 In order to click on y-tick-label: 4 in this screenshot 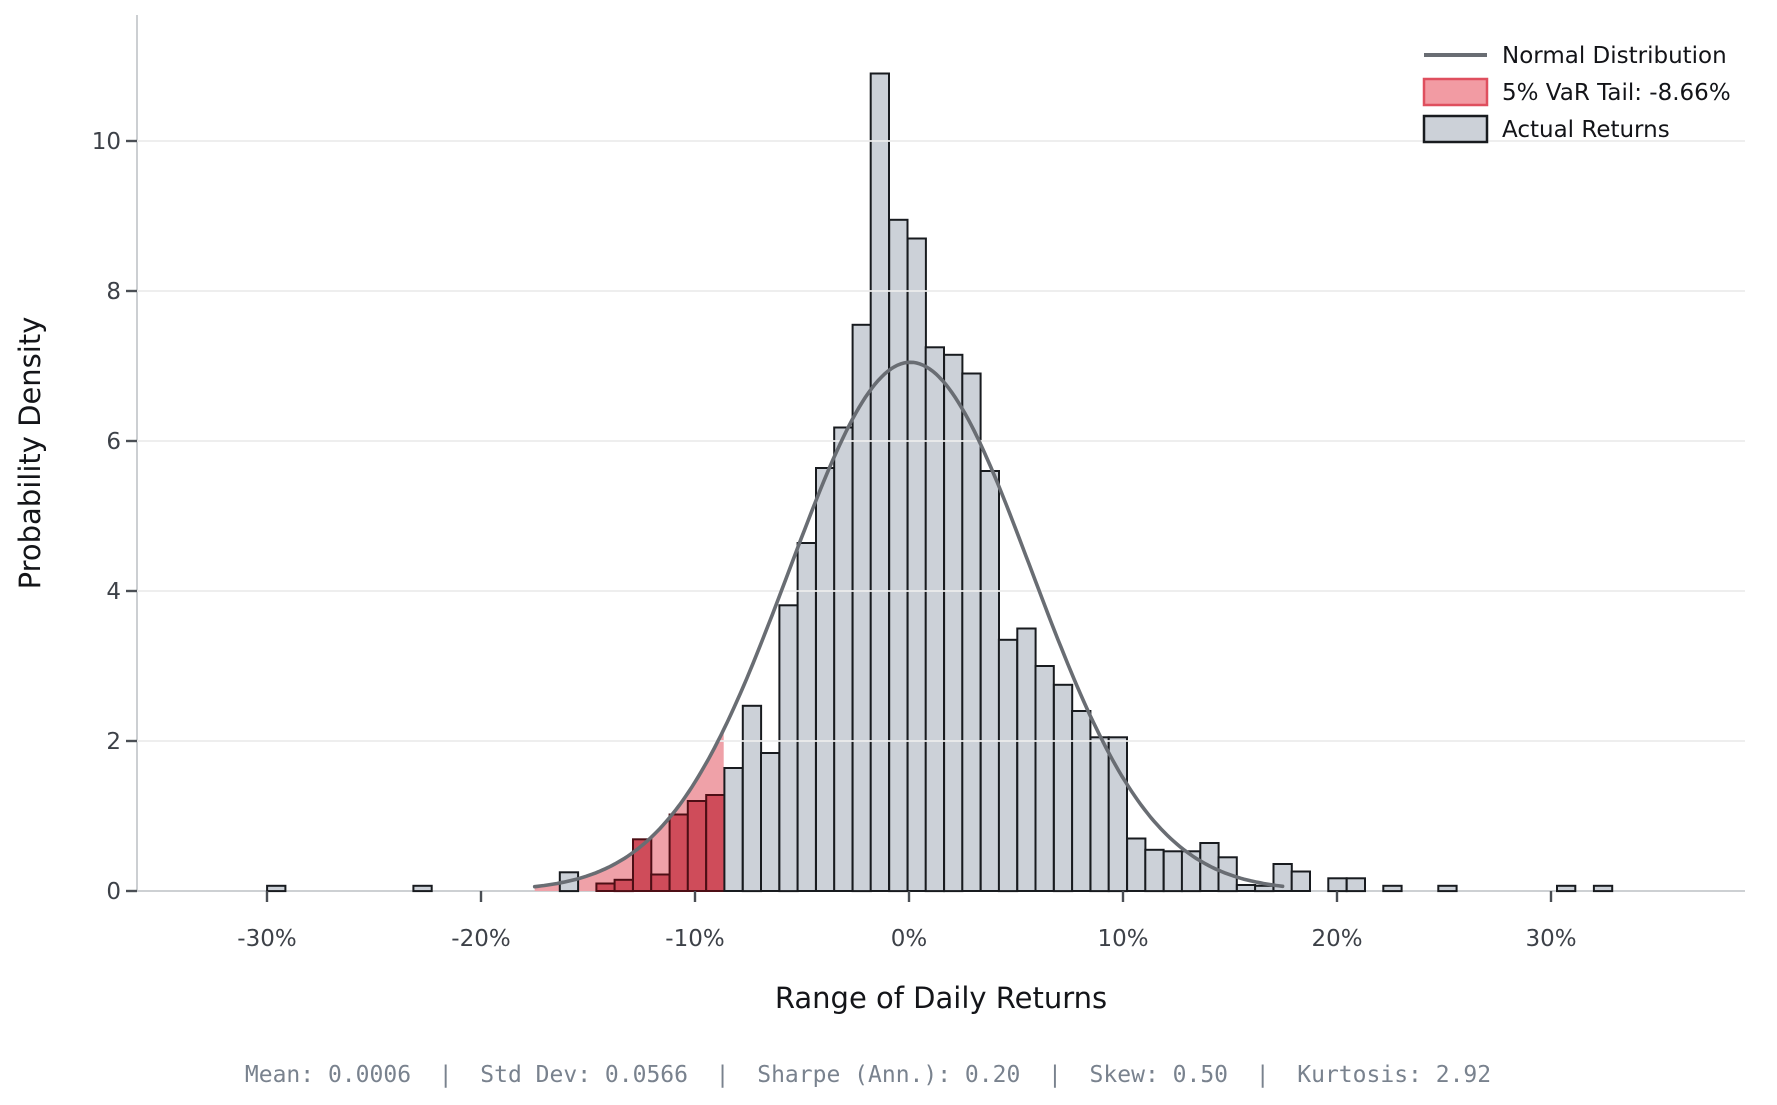, I will do `click(113, 592)`.